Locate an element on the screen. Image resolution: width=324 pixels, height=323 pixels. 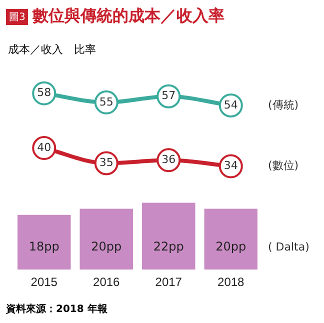
data-label: 35 is located at coordinates (106, 163).